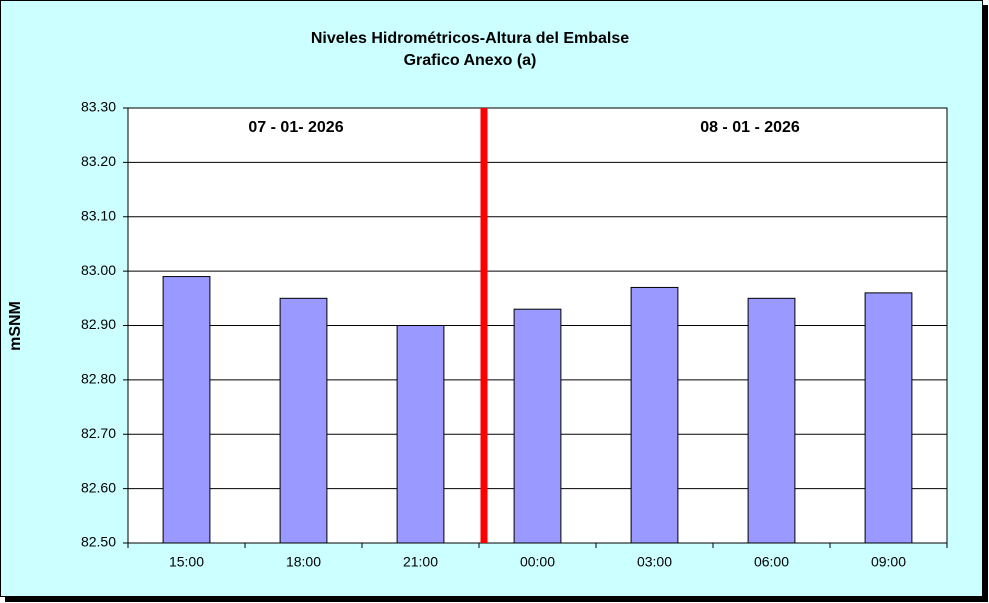 This screenshot has height=603, width=989. I want to click on y-tick-label: 82.50, so click(98, 542).